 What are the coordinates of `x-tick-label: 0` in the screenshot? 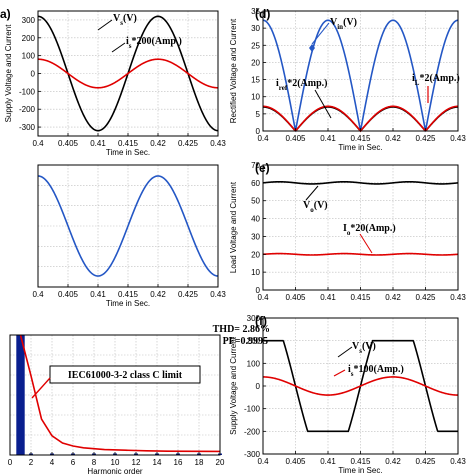 It's located at (10, 462).